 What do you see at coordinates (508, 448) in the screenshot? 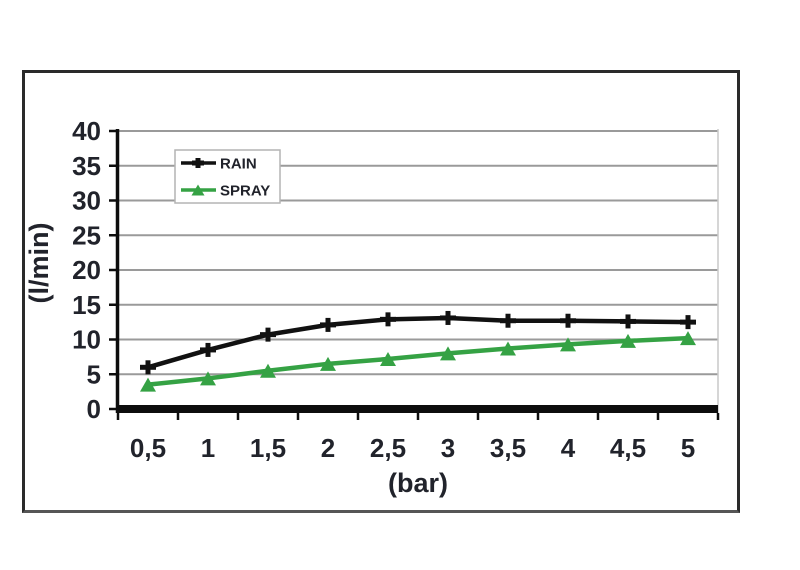
I see `x-tick-label: 3,5` at bounding box center [508, 448].